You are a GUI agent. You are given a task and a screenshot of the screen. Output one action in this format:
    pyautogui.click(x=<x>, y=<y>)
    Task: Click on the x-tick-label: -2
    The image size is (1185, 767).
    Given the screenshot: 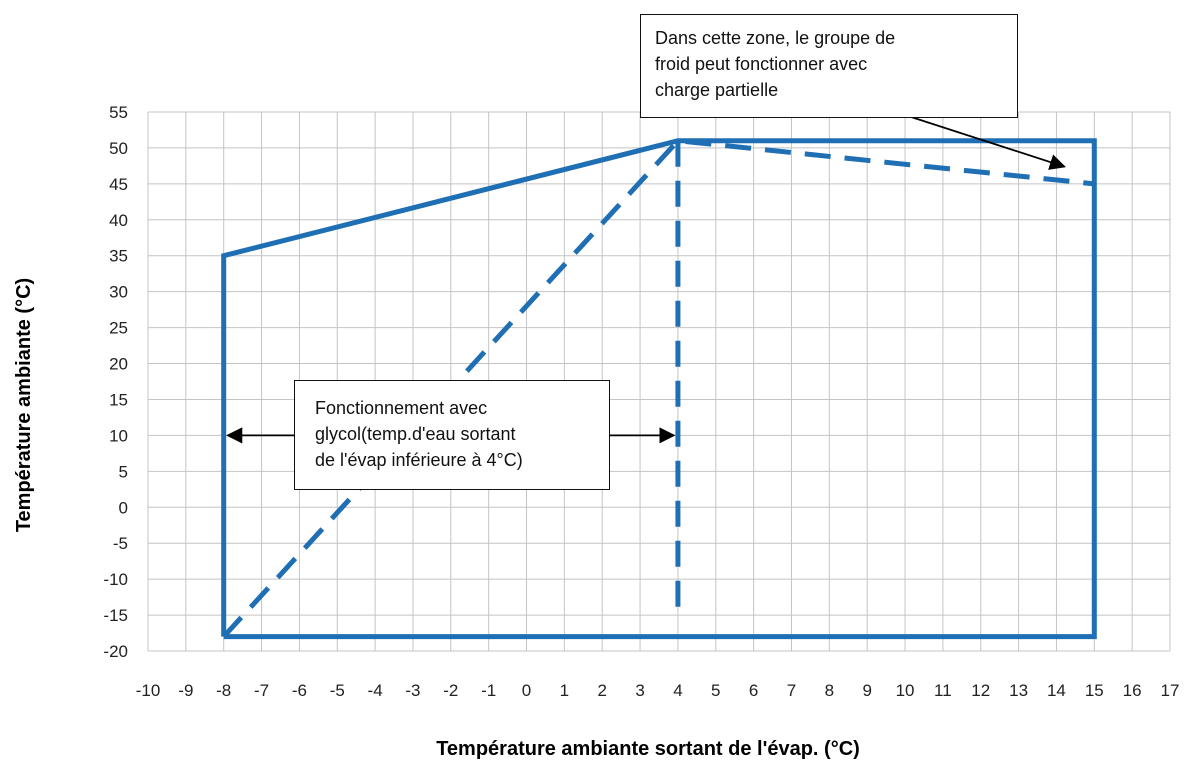 What is the action you would take?
    pyautogui.click(x=450, y=690)
    